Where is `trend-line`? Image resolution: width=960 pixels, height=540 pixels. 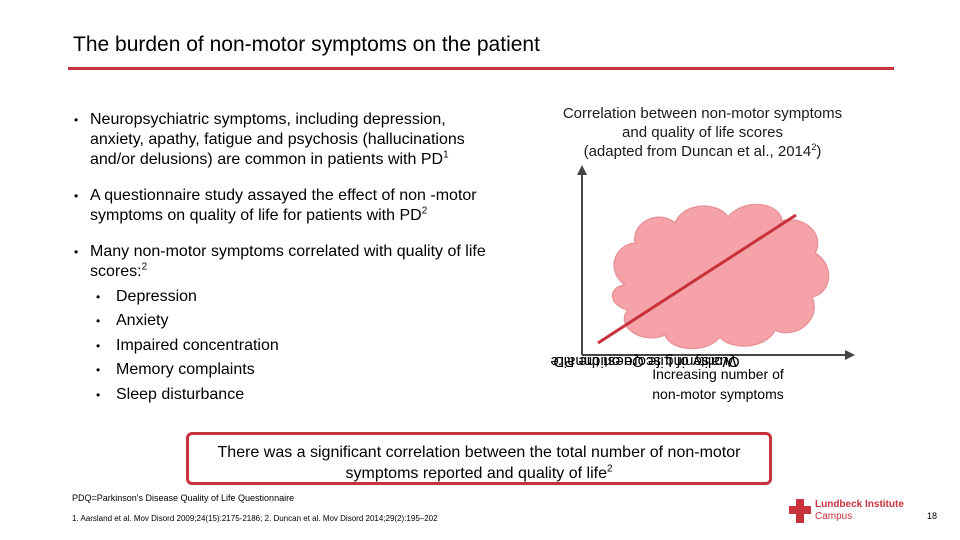
trend-line is located at coordinates (697, 279).